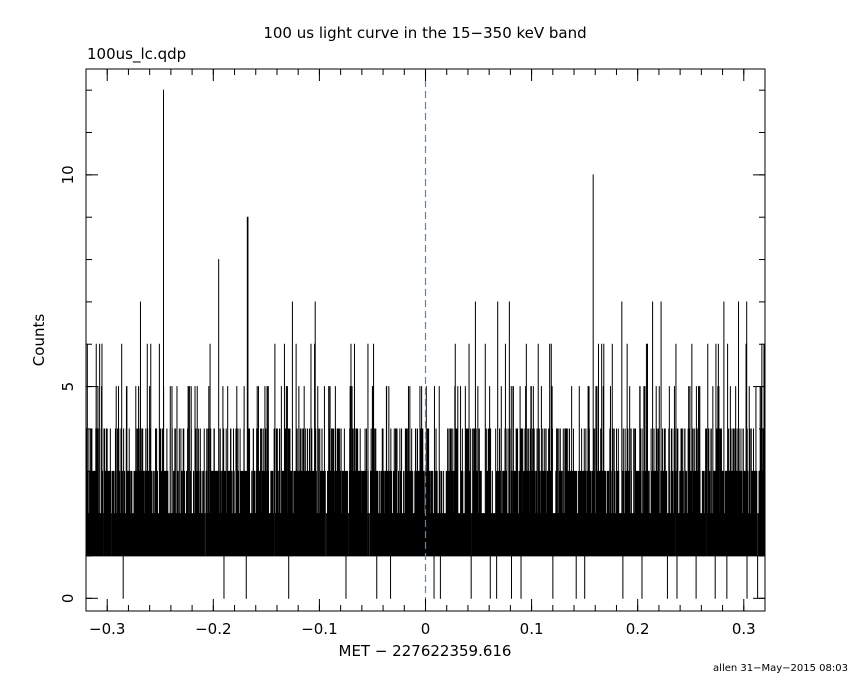 This screenshot has height=680, width=850. I want to click on x-tick-label: −0.1, so click(319, 629).